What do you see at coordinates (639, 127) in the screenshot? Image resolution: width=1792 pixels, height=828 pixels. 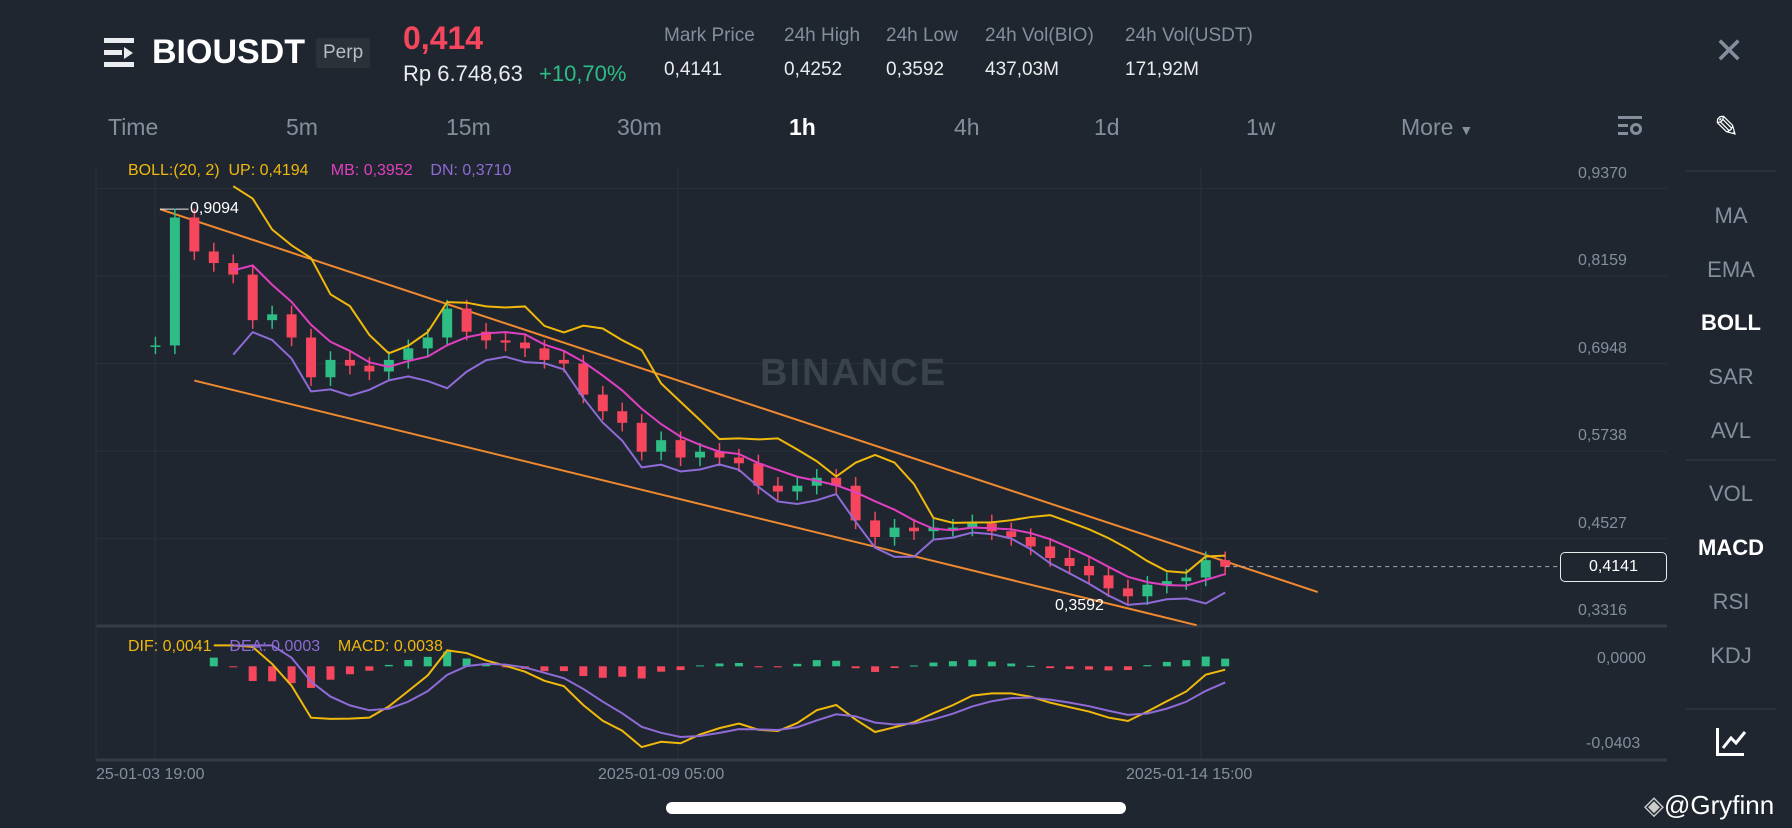 I see `tab-30m: 30m` at bounding box center [639, 127].